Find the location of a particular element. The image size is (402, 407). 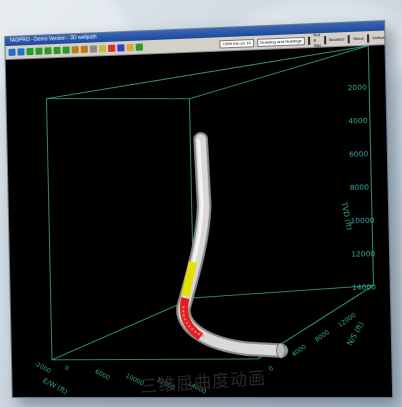

legend-label: Rot & Slid is located at coordinates (316, 40).